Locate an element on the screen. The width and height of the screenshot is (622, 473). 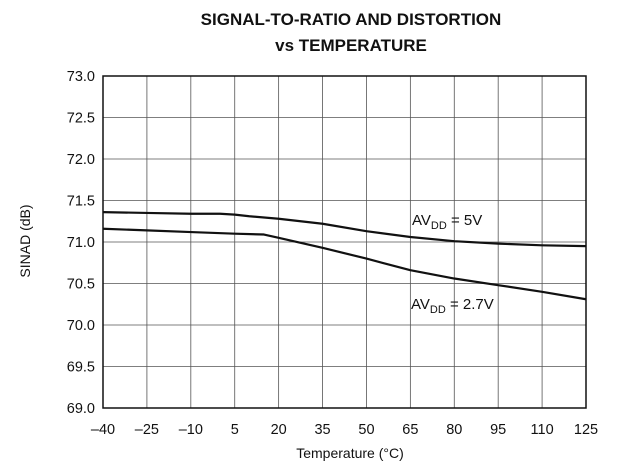
series-annotation-2-7v: AVDD = 2.7V is located at coordinates (452, 306).